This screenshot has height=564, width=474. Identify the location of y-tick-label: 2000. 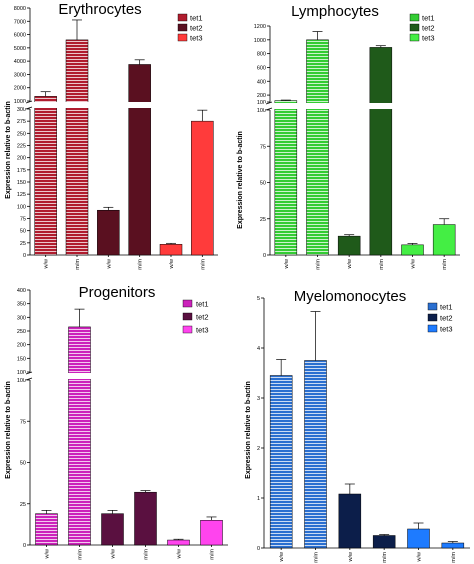
(20, 89).